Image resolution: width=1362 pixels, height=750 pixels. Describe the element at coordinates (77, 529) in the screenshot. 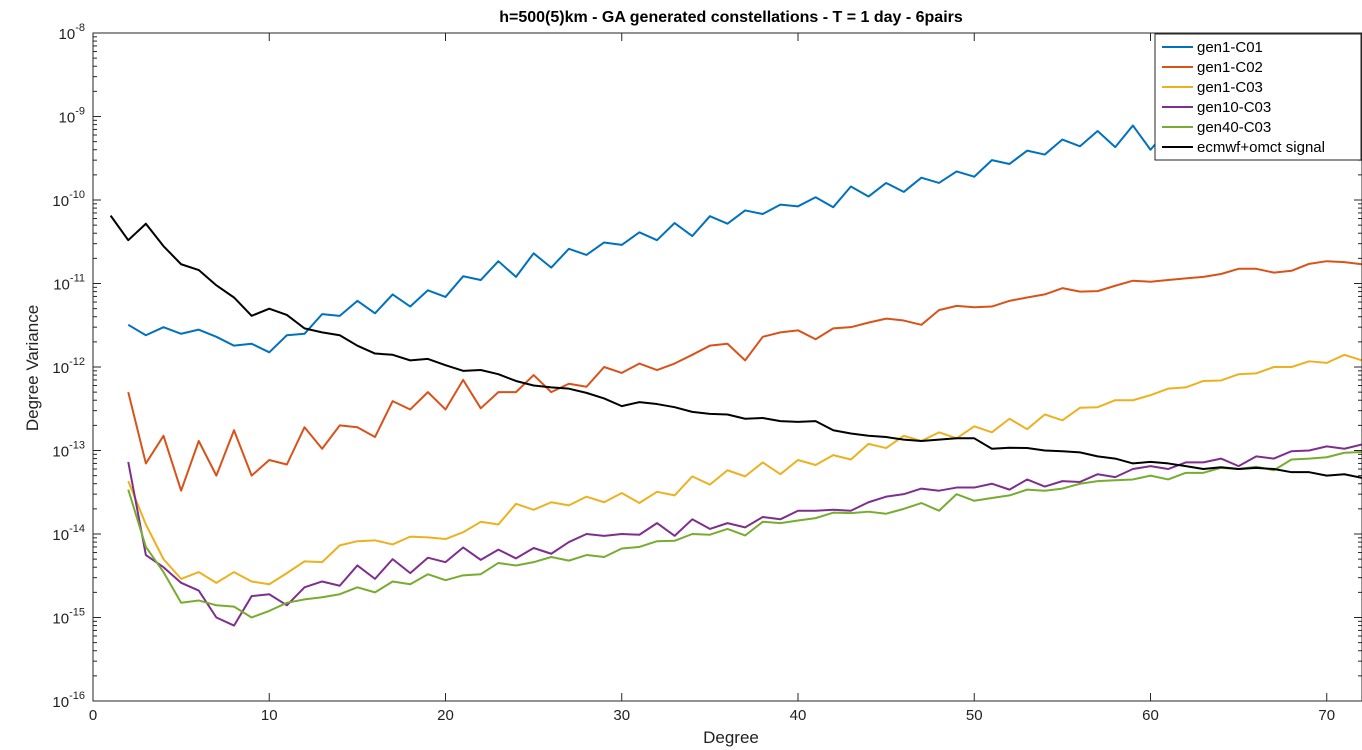

I see `y-tick-exponent: -14` at that location.